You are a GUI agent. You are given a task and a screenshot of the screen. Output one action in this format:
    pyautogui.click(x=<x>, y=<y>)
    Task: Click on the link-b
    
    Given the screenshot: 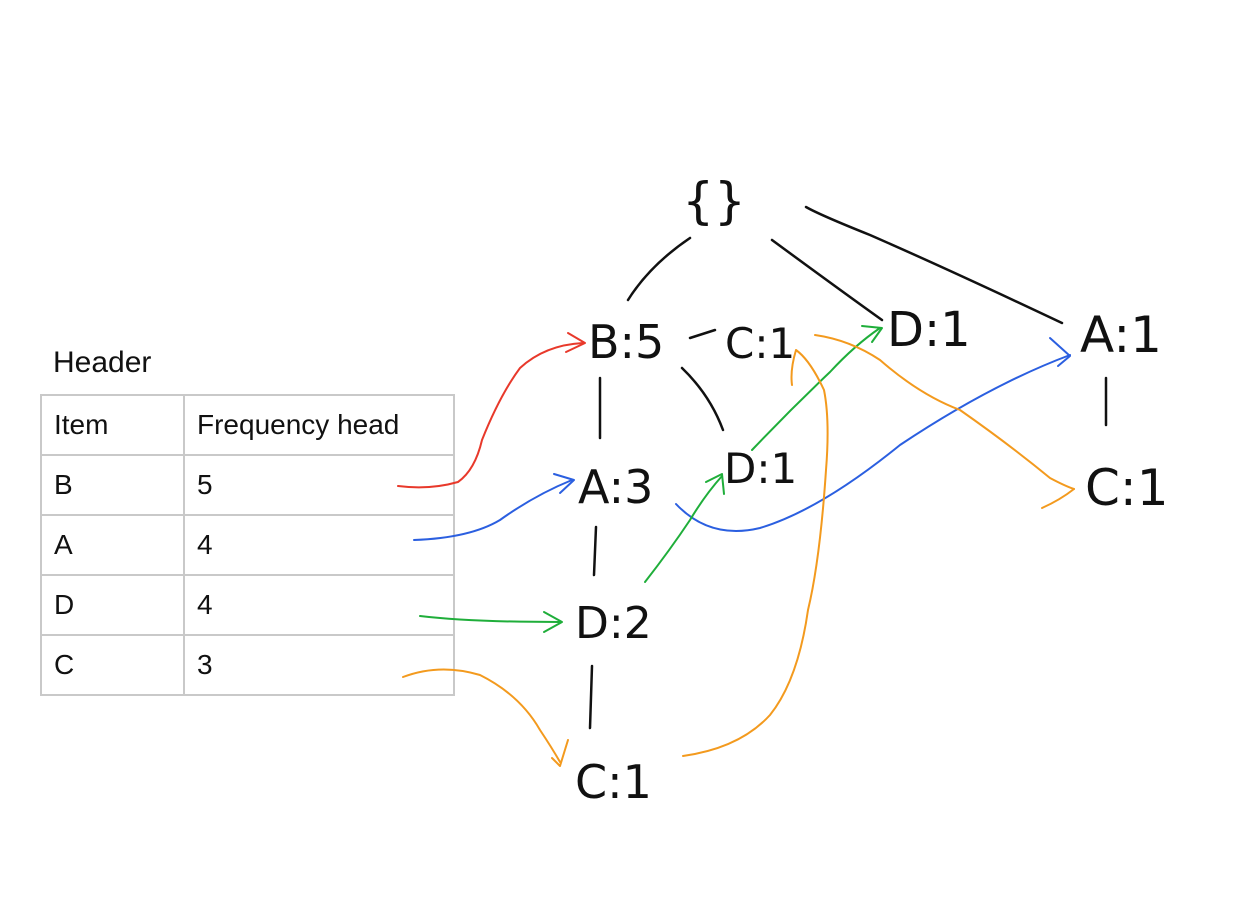 What is the action you would take?
    pyautogui.click(x=491, y=410)
    